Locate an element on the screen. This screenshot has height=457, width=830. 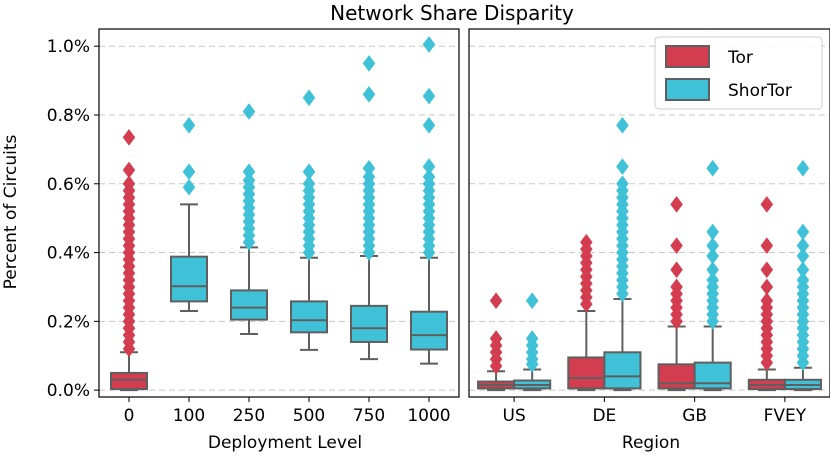
x-tick-label: DE is located at coordinates (604, 416).